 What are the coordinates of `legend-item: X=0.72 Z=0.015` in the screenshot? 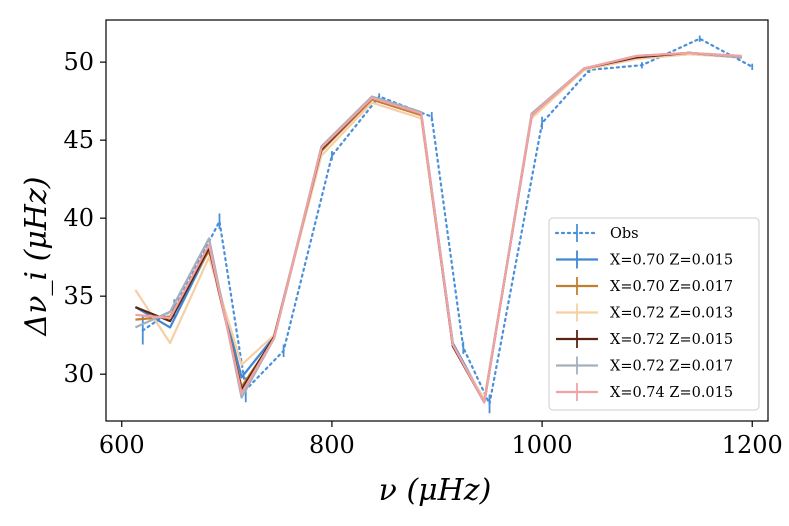 It's located at (644, 339).